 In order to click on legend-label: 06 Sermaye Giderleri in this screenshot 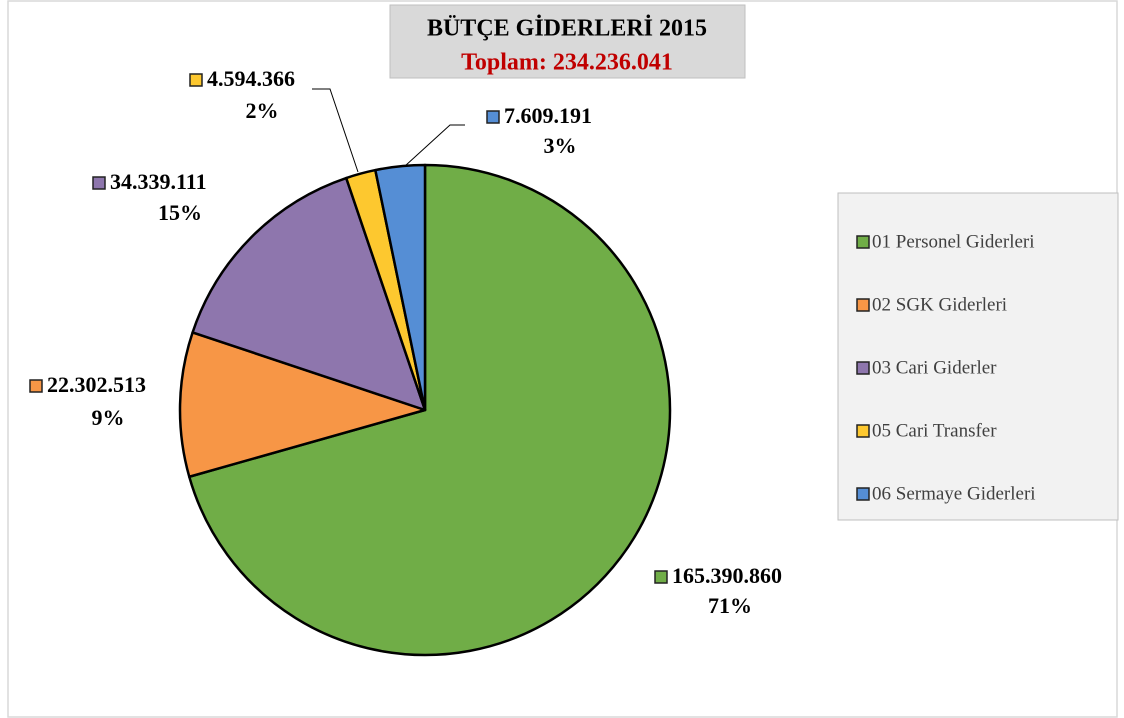, I will do `click(954, 493)`.